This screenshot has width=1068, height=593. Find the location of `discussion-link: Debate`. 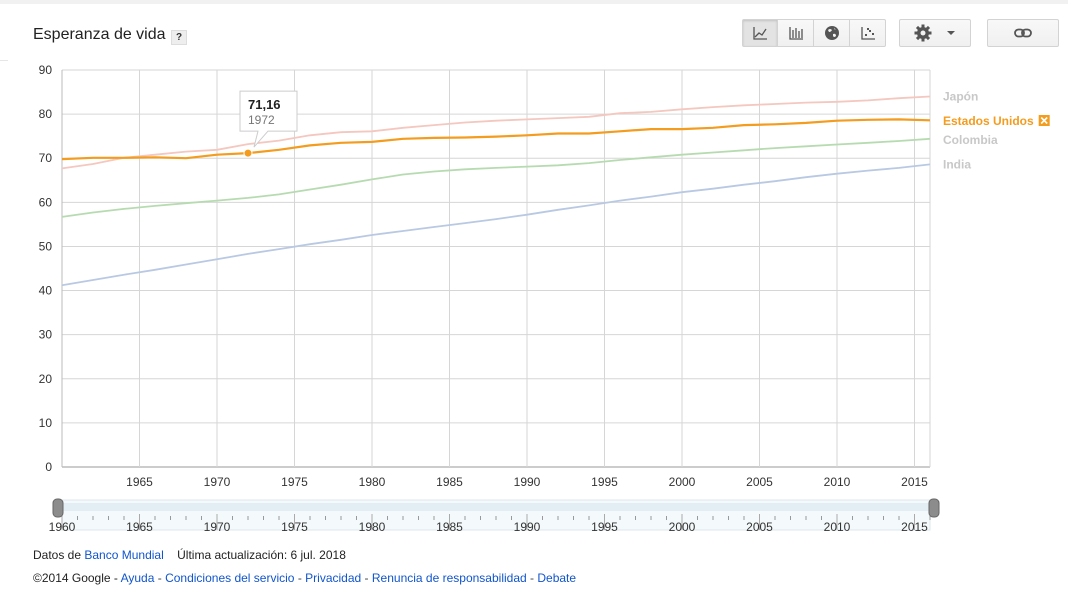

discussion-link: Debate is located at coordinates (557, 578).